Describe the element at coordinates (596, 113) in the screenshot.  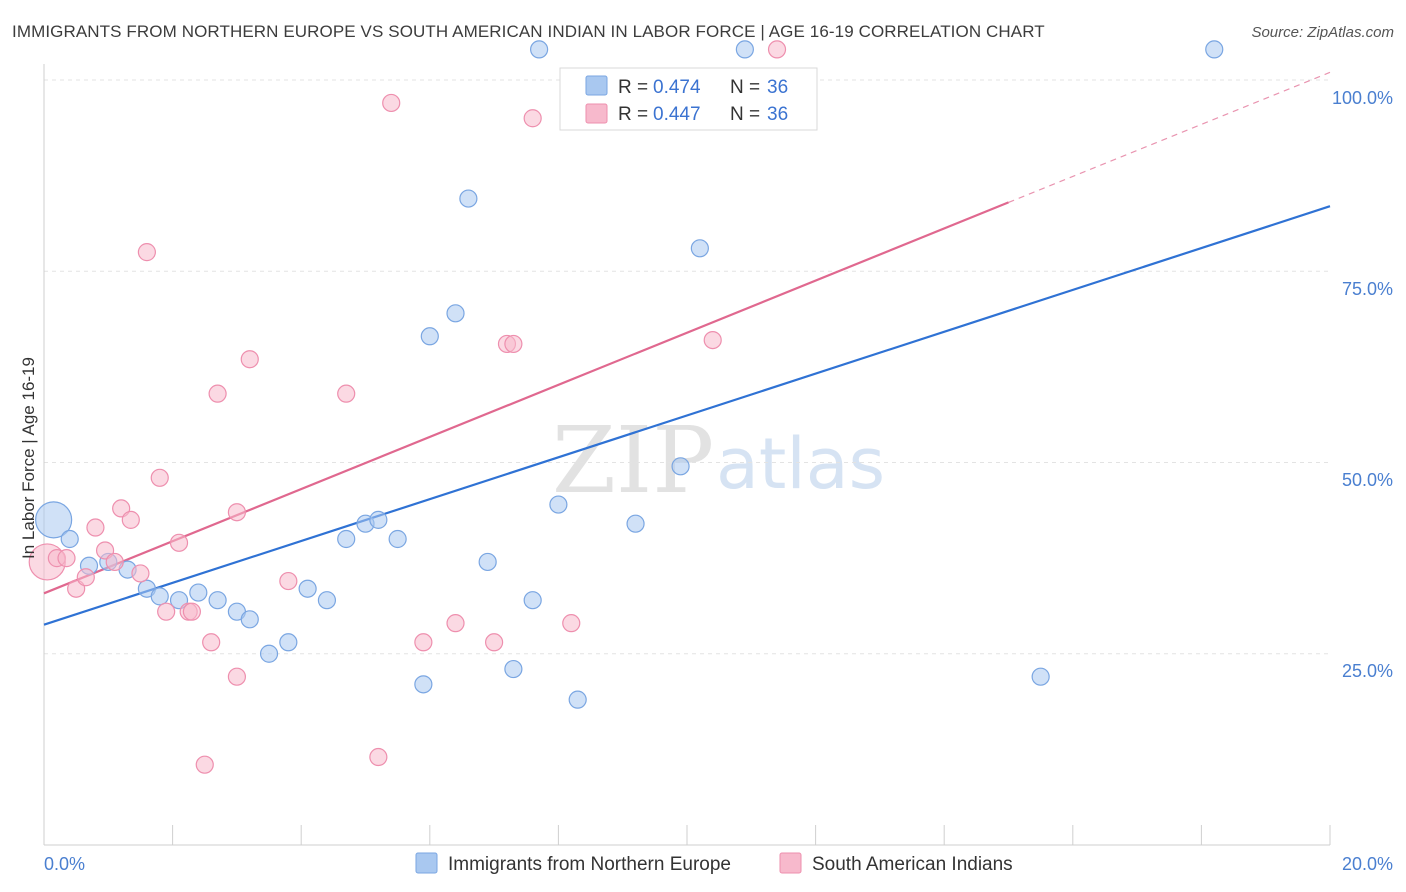
I see `legend-swatch-pink` at that location.